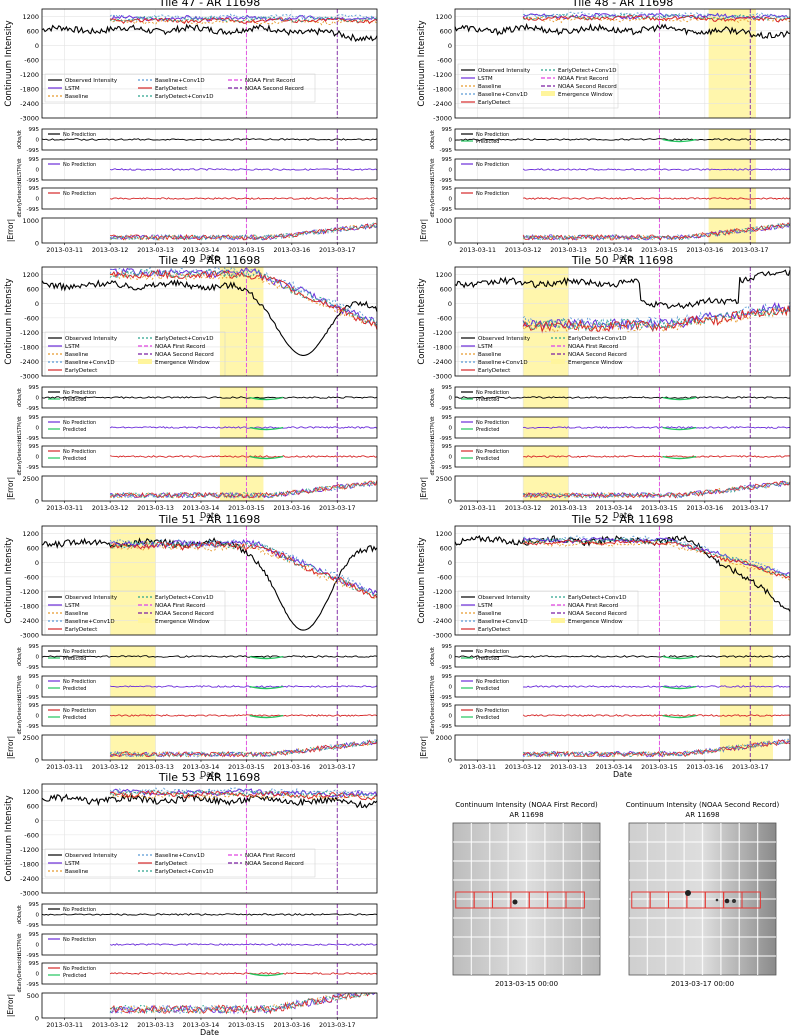 This screenshot has width=793, height=1036. What do you see at coordinates (34, 160) in the screenshot?
I see `y-tick-label: 995` at bounding box center [34, 160].